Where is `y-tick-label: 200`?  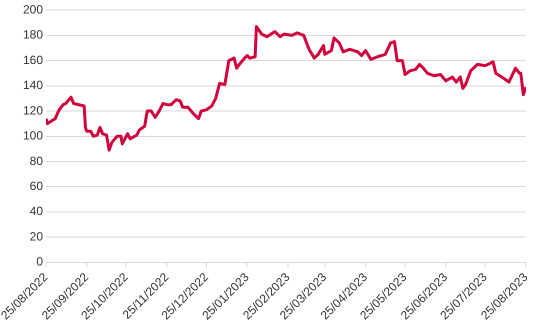 y-tick-label: 200 is located at coordinates (33, 9).